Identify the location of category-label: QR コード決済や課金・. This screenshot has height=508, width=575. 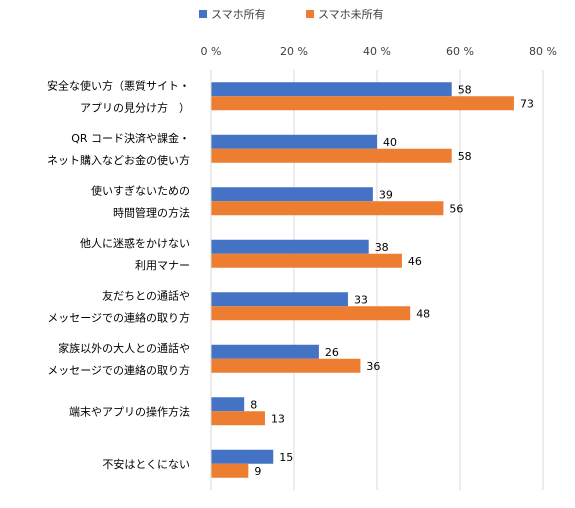
(130, 138).